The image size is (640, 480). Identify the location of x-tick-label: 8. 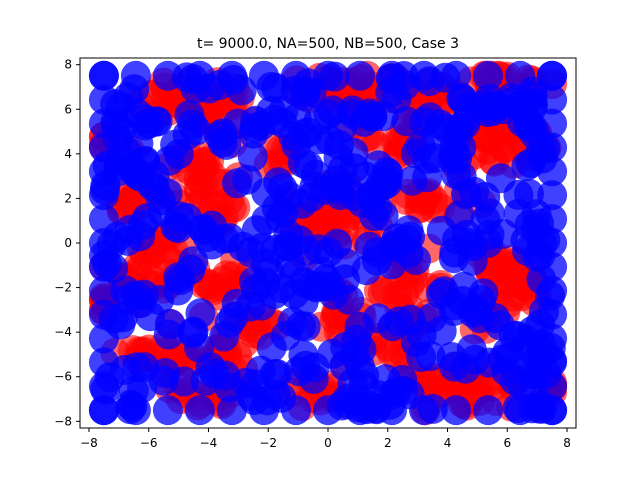
(567, 443).